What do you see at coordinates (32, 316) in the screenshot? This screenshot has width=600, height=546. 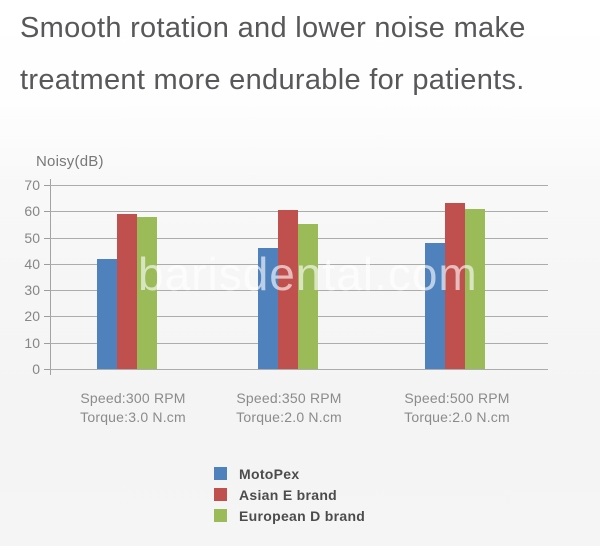 I see `y-tick-label: 20` at bounding box center [32, 316].